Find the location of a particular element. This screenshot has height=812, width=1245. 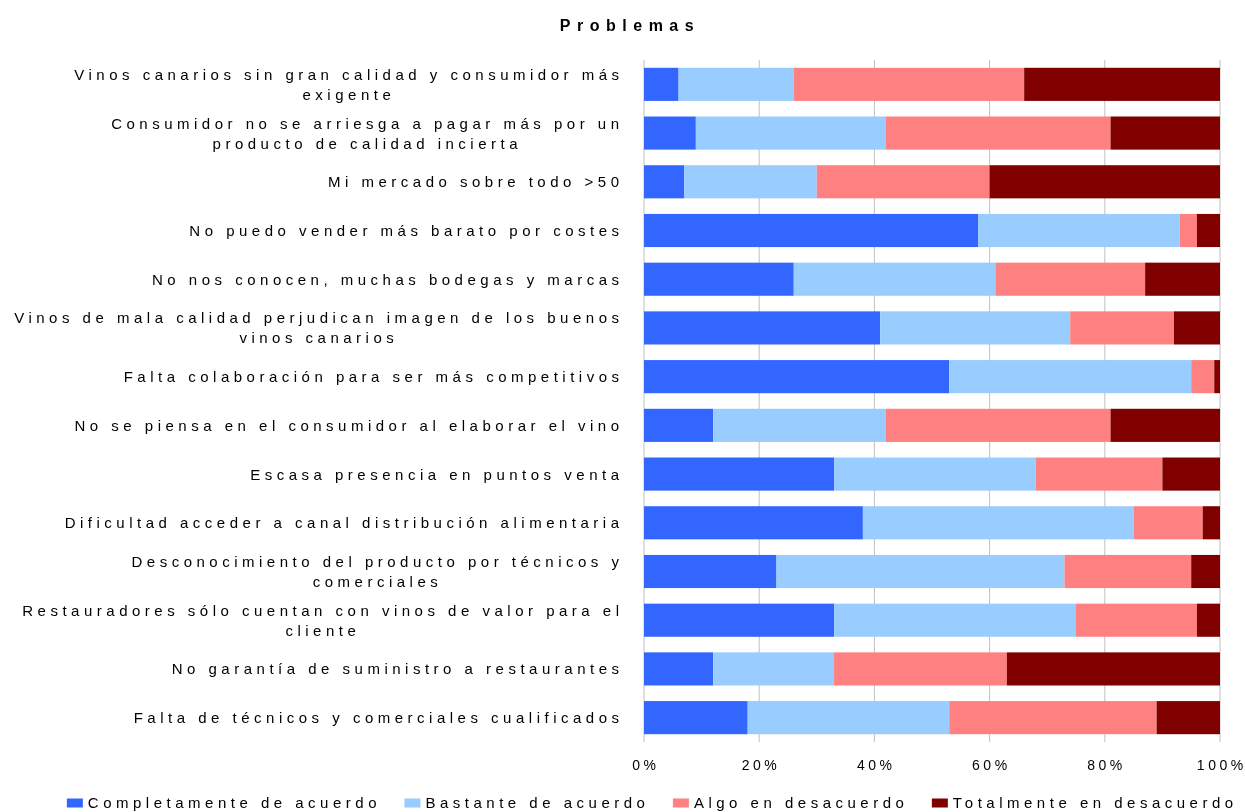

y-tick-label: Restauradores sólo cuentan con vinos de valor para el cliente is located at coordinates (323, 620).